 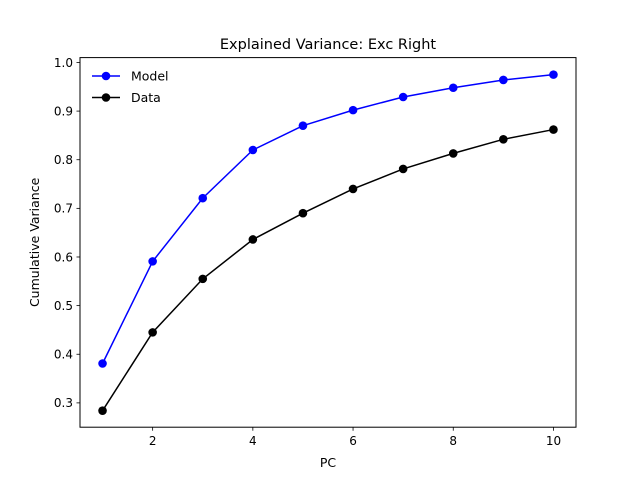 I want to click on y-tick-label: 0.5, so click(x=63, y=306).